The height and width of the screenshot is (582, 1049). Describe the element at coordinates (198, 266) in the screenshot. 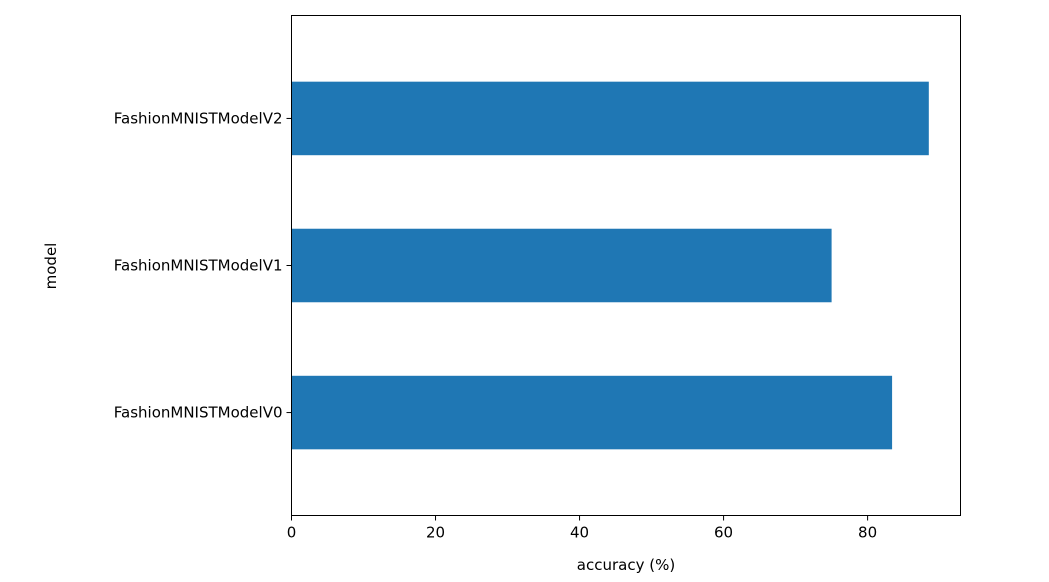

I see `y-tick-label: FashionMNISTModelV1` at that location.